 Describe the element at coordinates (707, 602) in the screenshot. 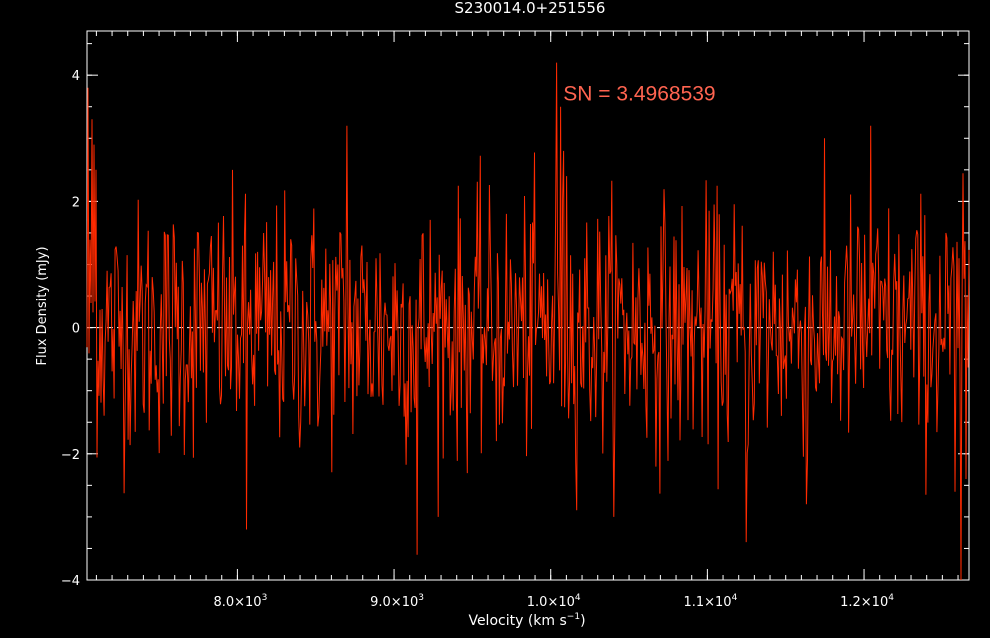

I see `x-tick-label-mantissa: 1.1×10` at that location.